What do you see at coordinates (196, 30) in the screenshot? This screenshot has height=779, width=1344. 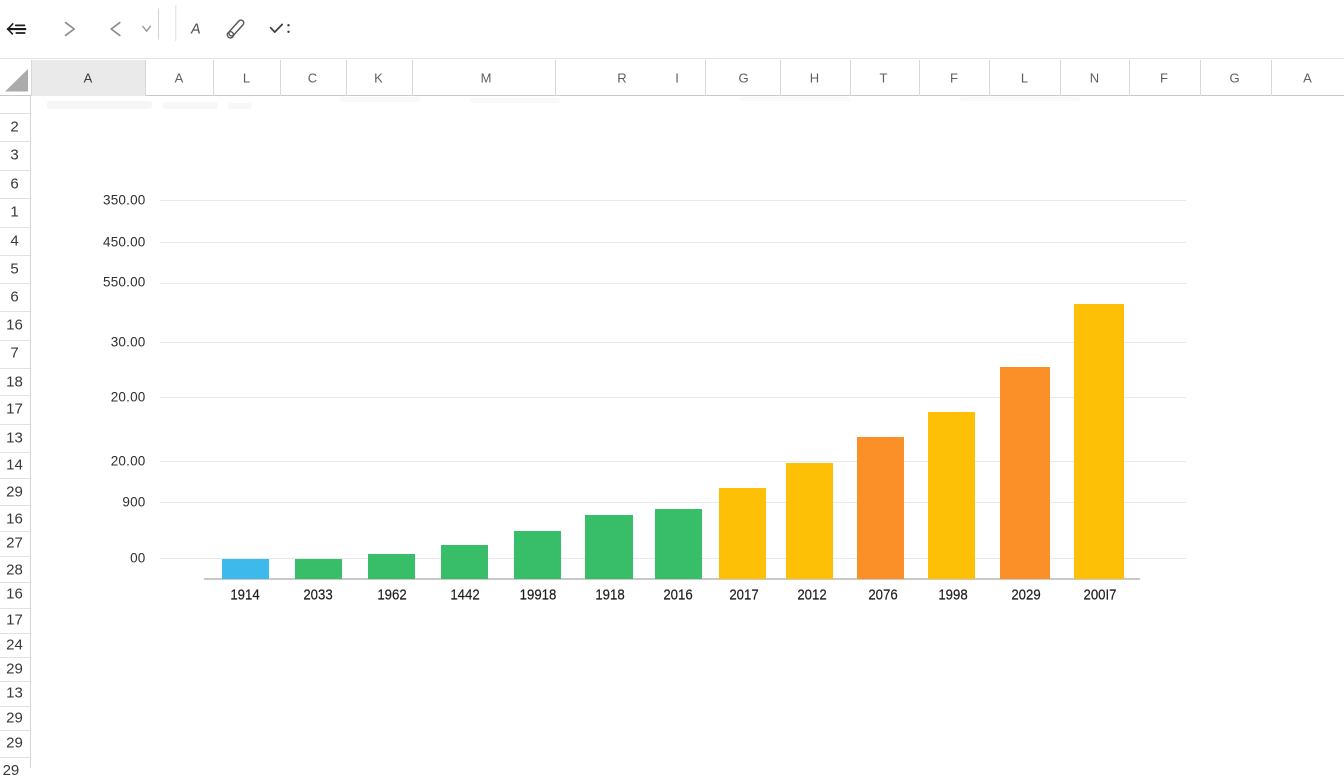 I see `svg-text: A` at bounding box center [196, 30].